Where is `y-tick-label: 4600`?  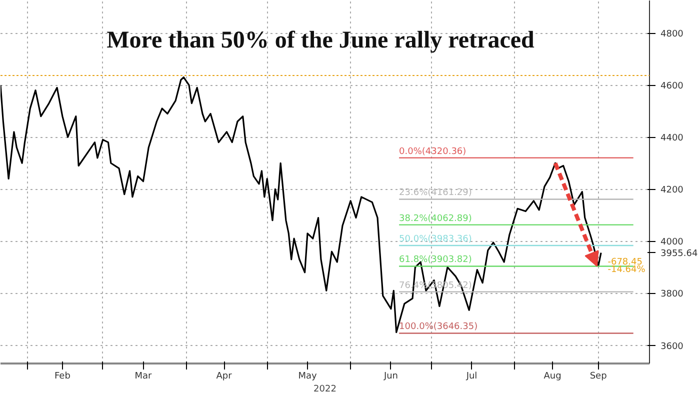
y-tick-label: 4600 is located at coordinates (672, 87).